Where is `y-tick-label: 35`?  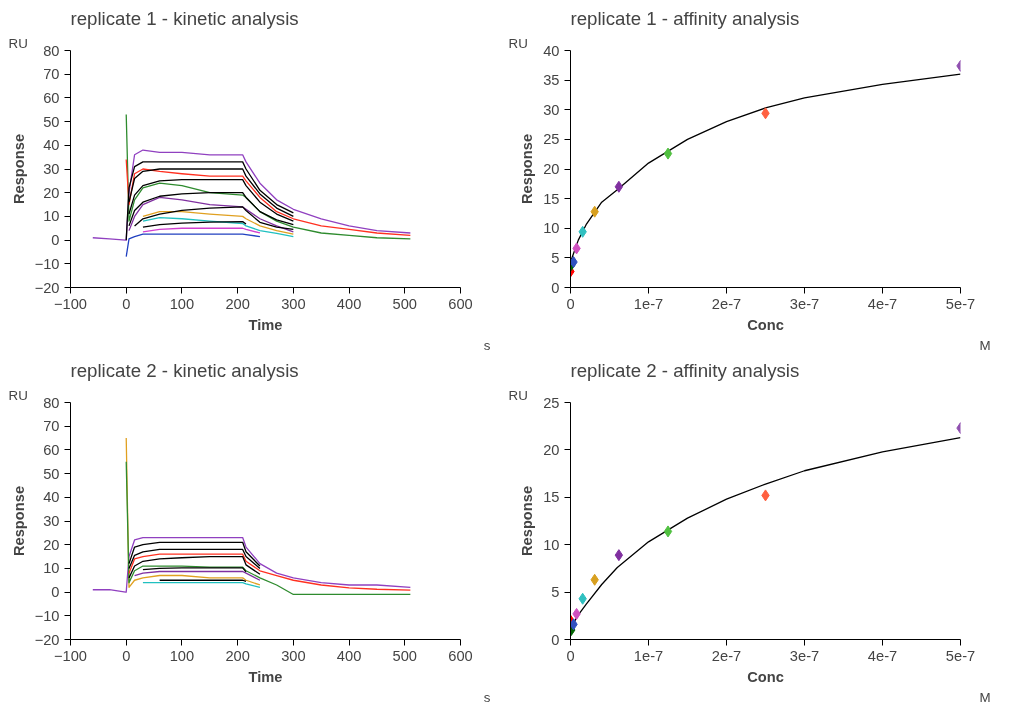
y-tick-label: 35 is located at coordinates (551, 80).